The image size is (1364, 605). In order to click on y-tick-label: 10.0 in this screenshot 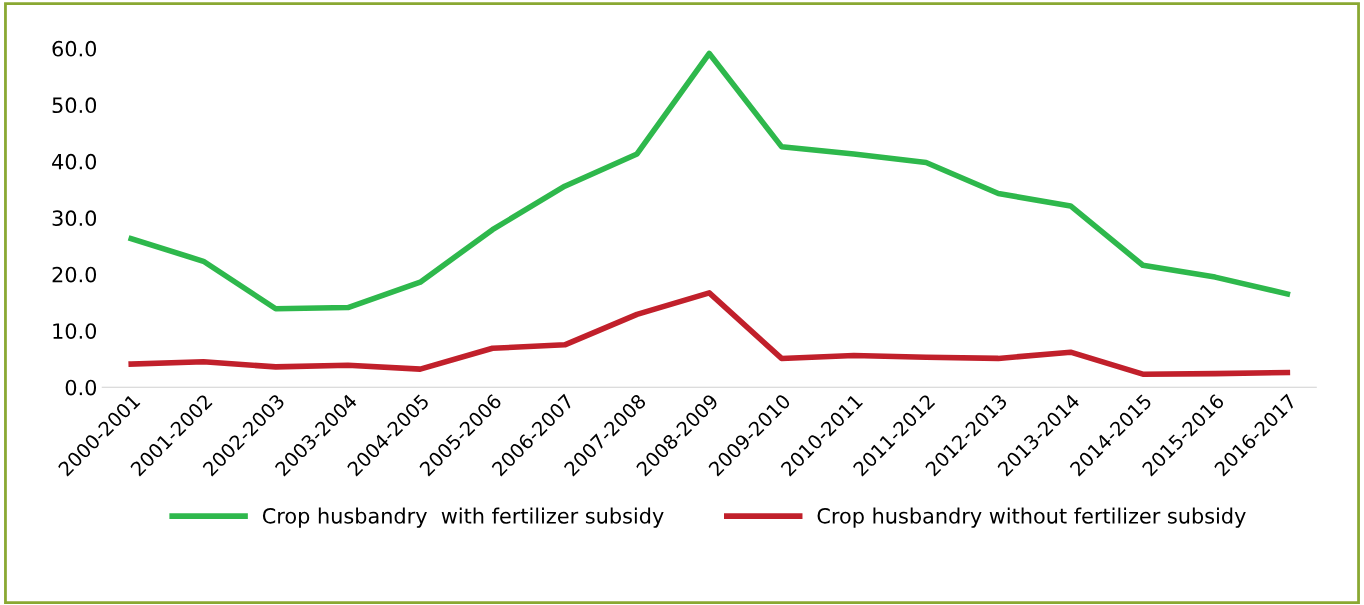, I will do `click(75, 331)`.